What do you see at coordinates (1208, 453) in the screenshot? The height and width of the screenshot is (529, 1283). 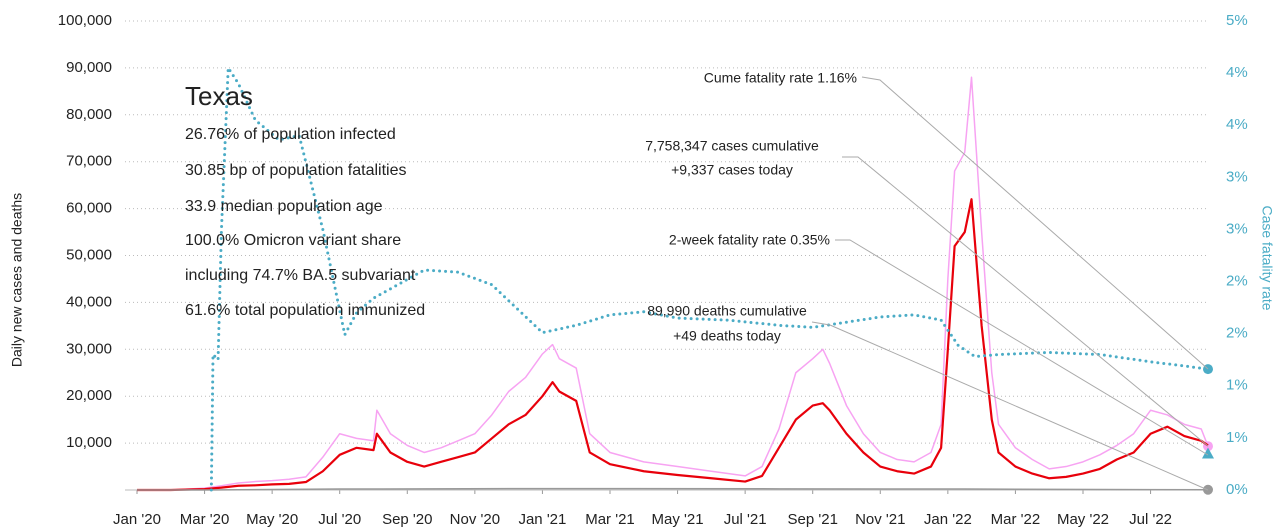 I see `end-marker` at bounding box center [1208, 453].